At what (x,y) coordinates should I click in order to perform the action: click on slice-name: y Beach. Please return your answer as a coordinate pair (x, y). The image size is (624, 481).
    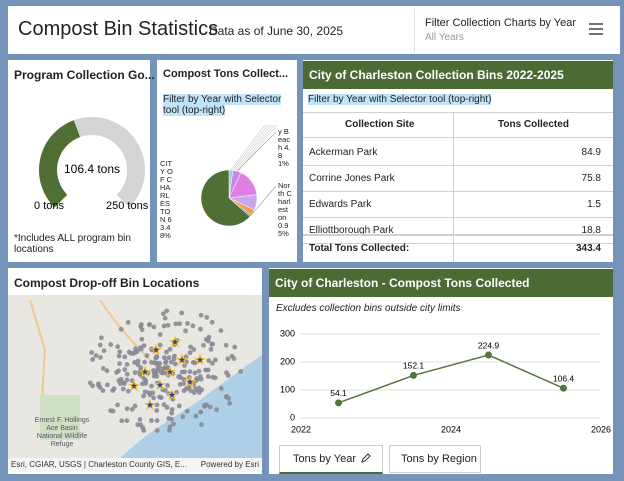
    Looking at the image, I should click on (284, 139).